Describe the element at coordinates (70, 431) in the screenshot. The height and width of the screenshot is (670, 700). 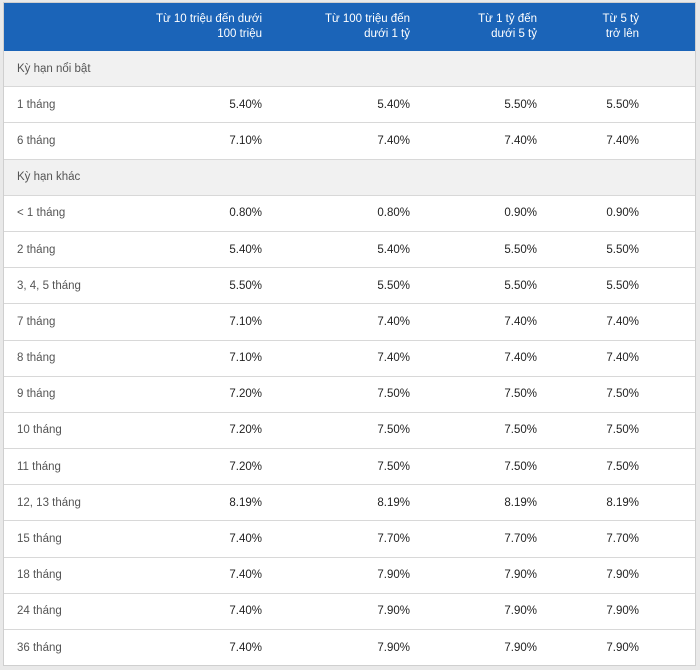
I see `term-cell: 10 tháng` at that location.